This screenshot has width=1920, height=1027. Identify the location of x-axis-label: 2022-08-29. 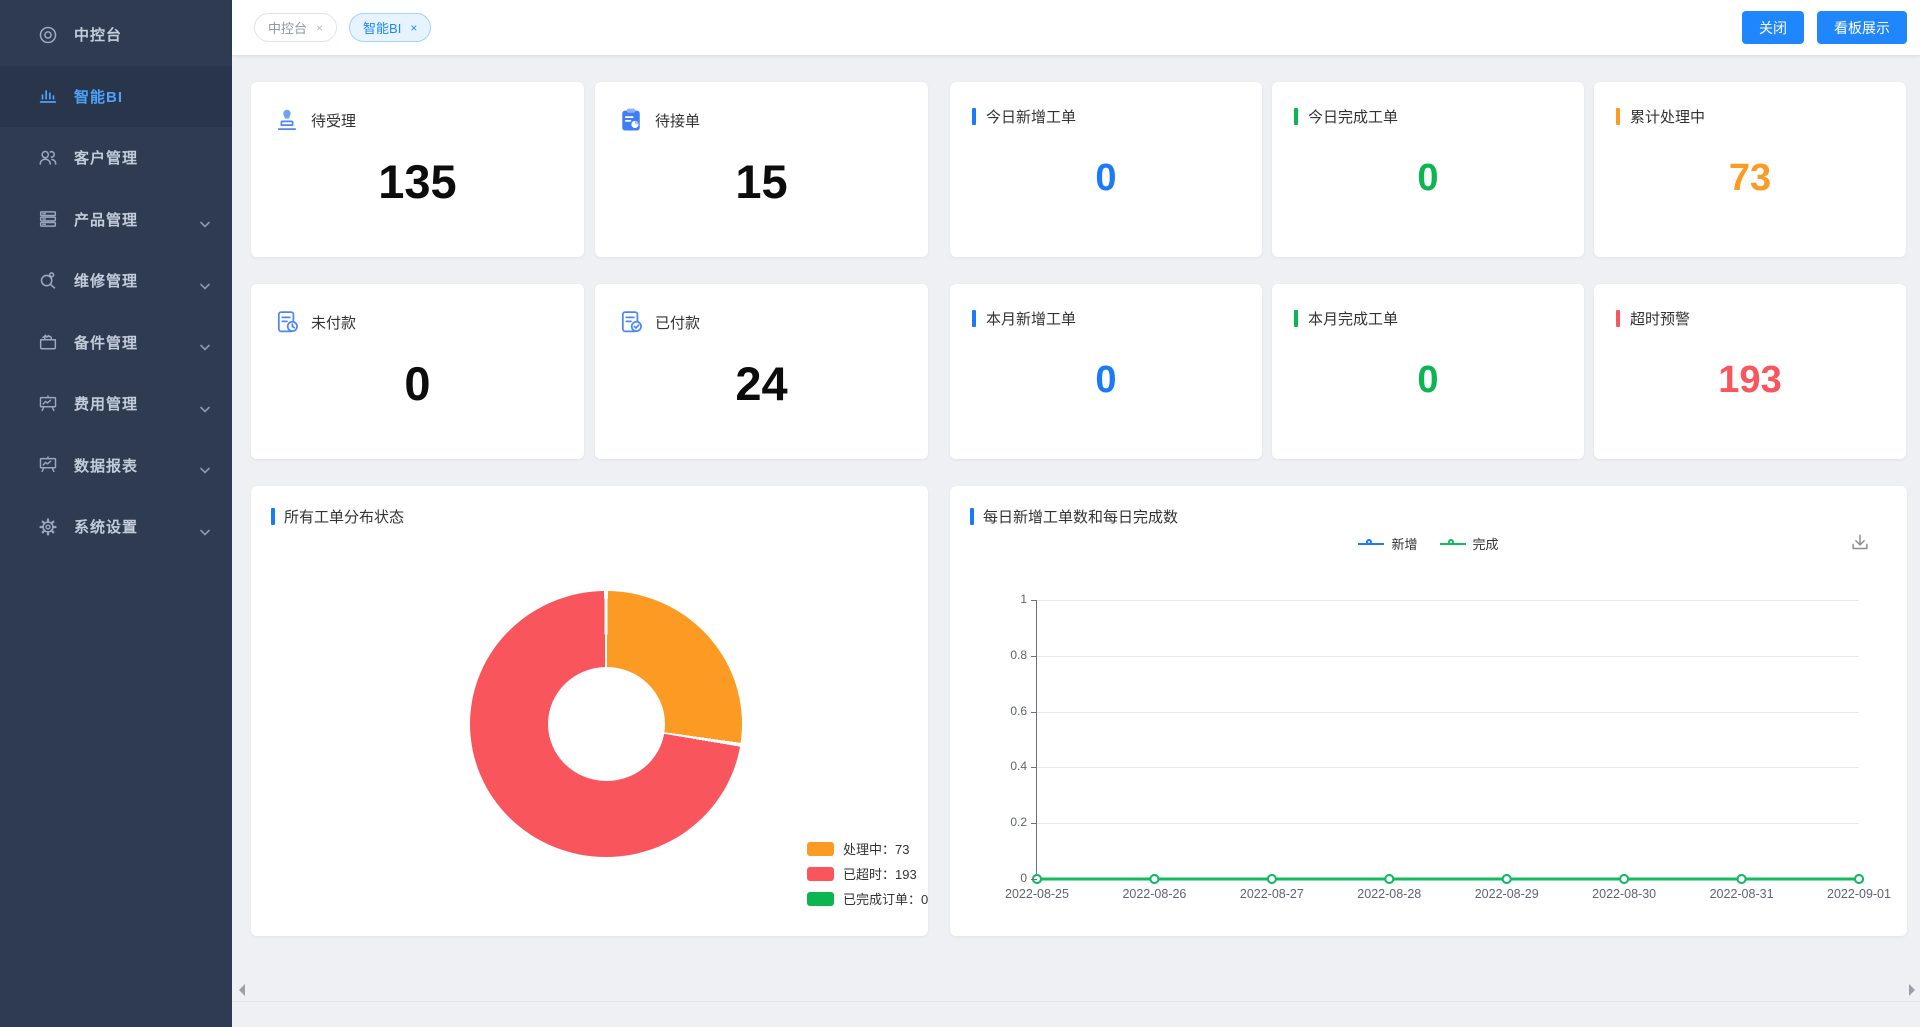
(1506, 894).